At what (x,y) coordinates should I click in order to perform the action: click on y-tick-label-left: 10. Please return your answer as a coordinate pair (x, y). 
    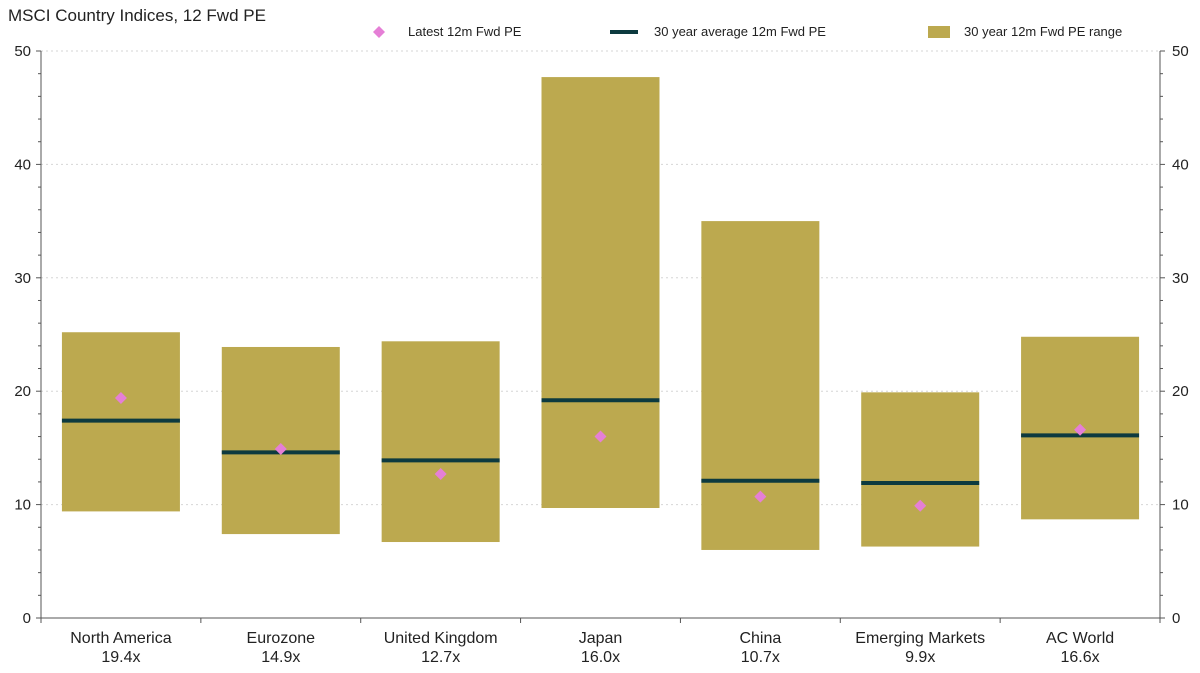
    Looking at the image, I should click on (22, 505).